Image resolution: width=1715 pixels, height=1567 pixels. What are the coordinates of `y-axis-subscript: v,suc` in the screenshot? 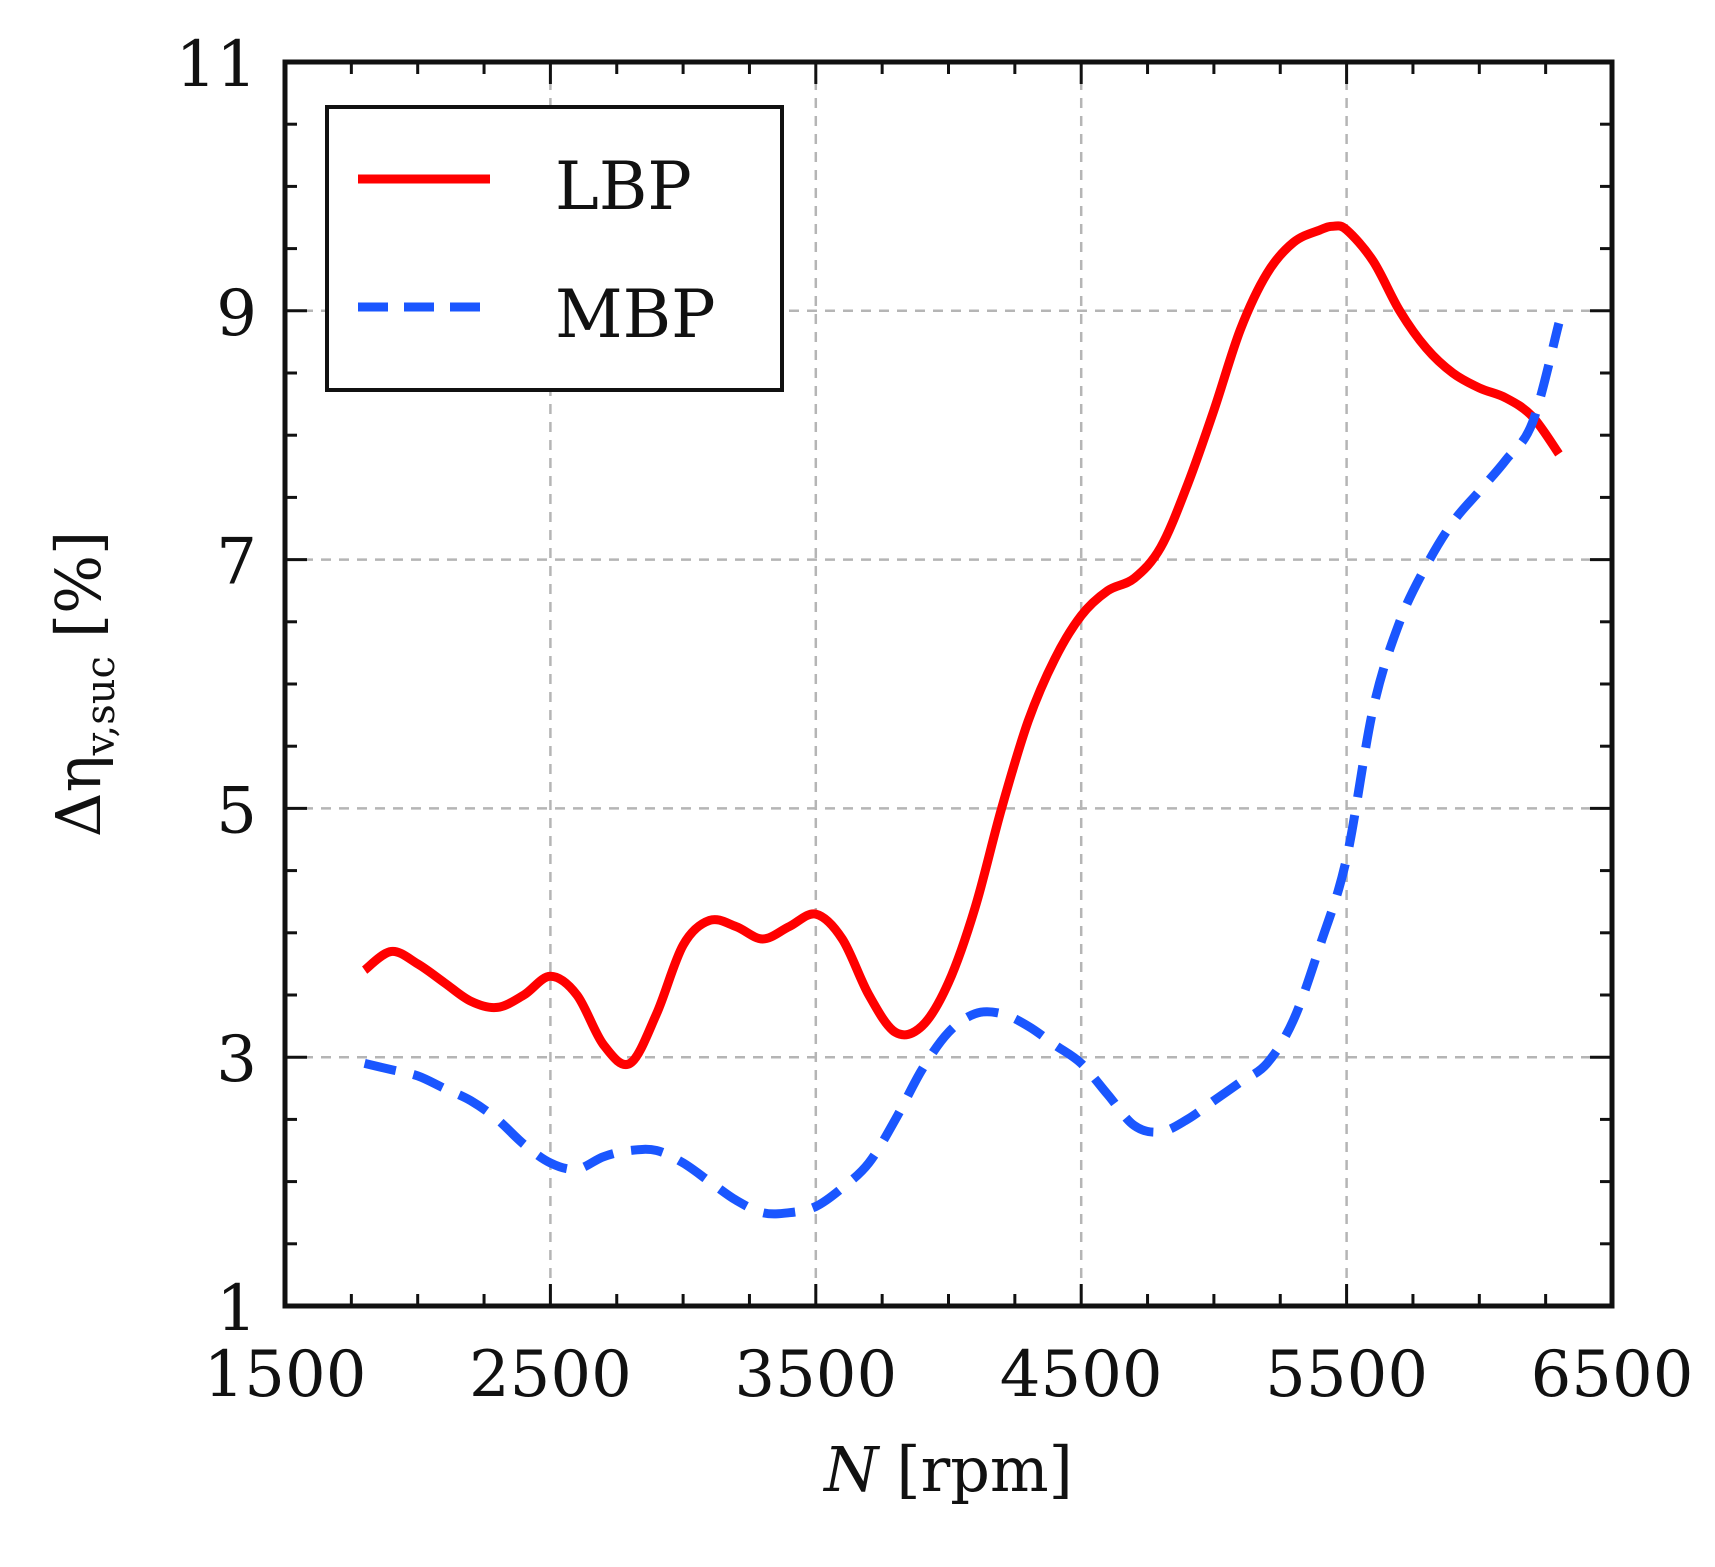 It's located at (101, 706).